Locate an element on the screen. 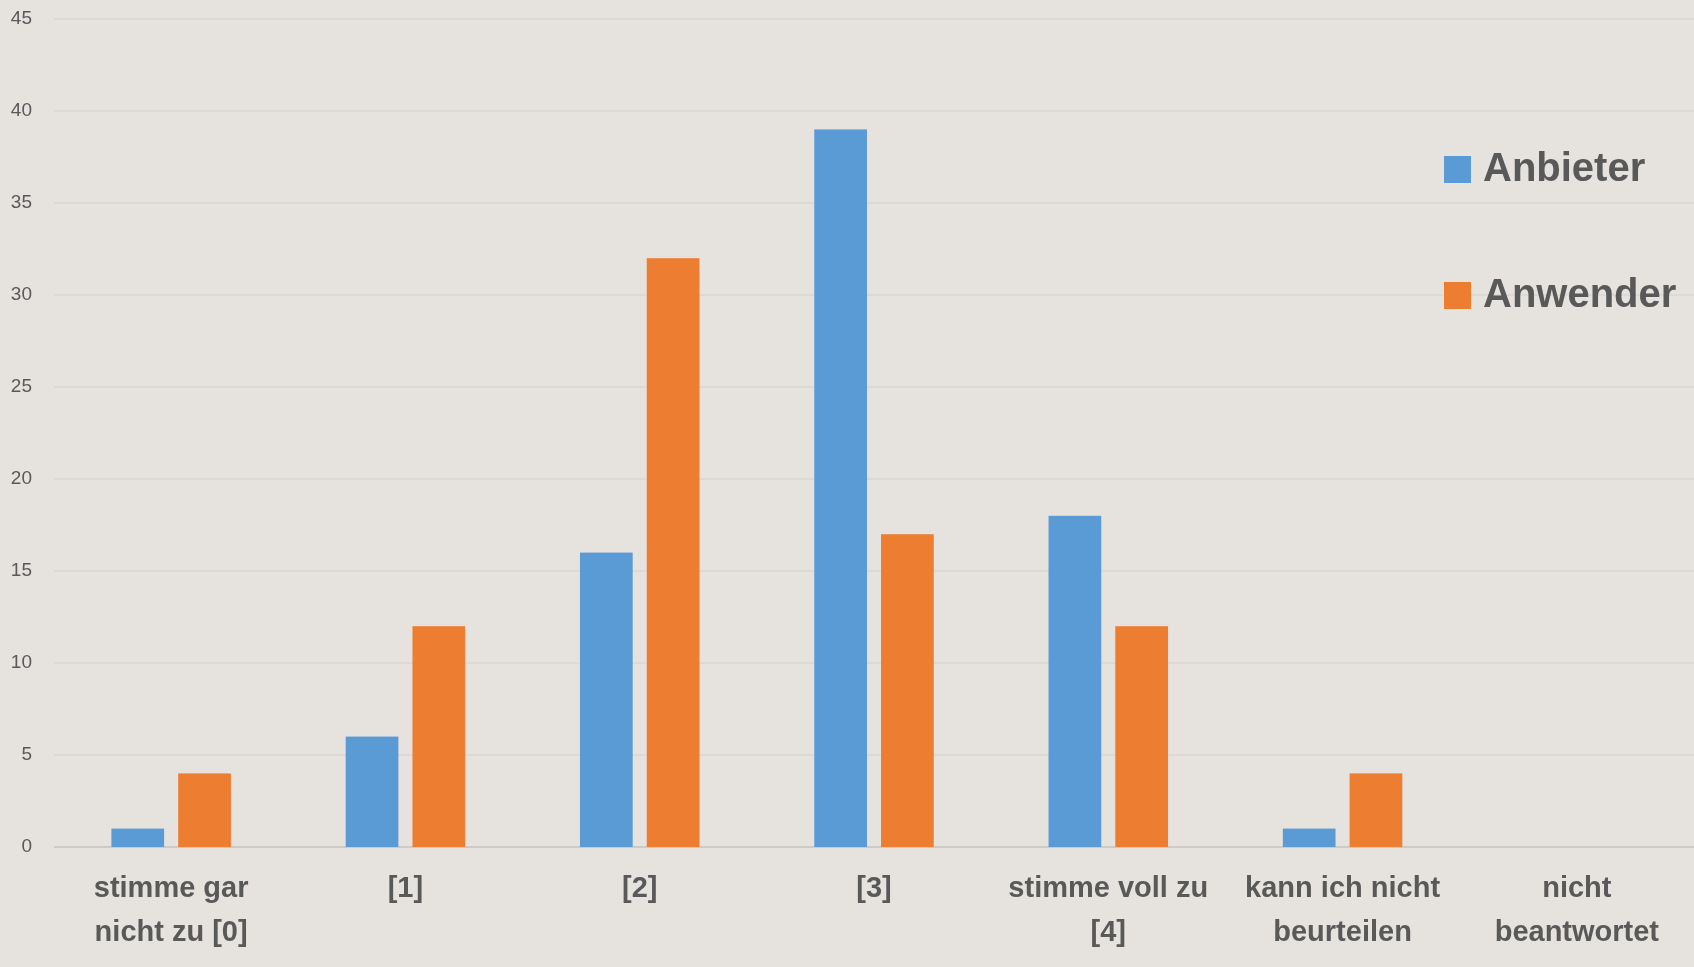  y-tick-label: 0 is located at coordinates (26, 846).